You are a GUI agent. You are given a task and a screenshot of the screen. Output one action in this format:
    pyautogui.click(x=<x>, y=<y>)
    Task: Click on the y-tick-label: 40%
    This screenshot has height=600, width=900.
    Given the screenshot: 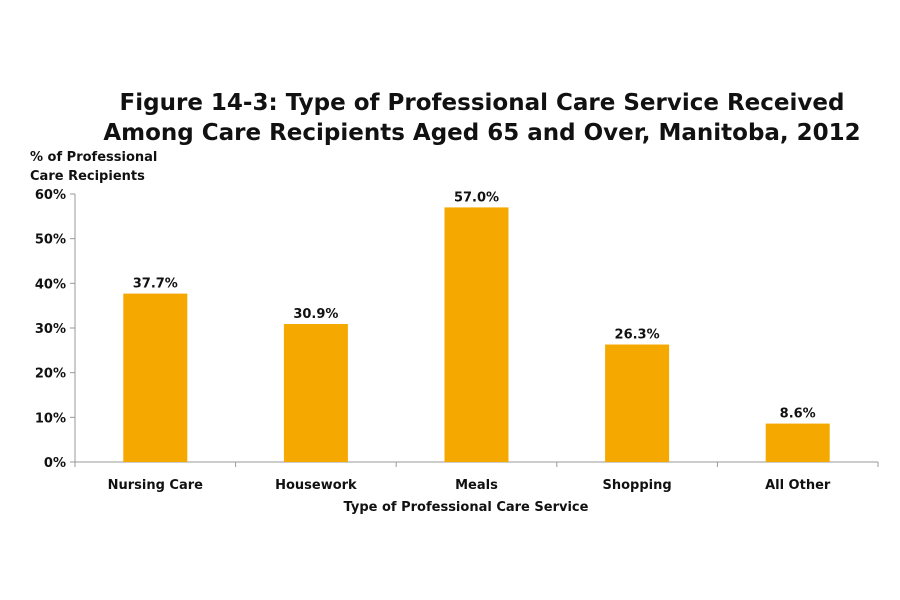 What is the action you would take?
    pyautogui.click(x=50, y=284)
    